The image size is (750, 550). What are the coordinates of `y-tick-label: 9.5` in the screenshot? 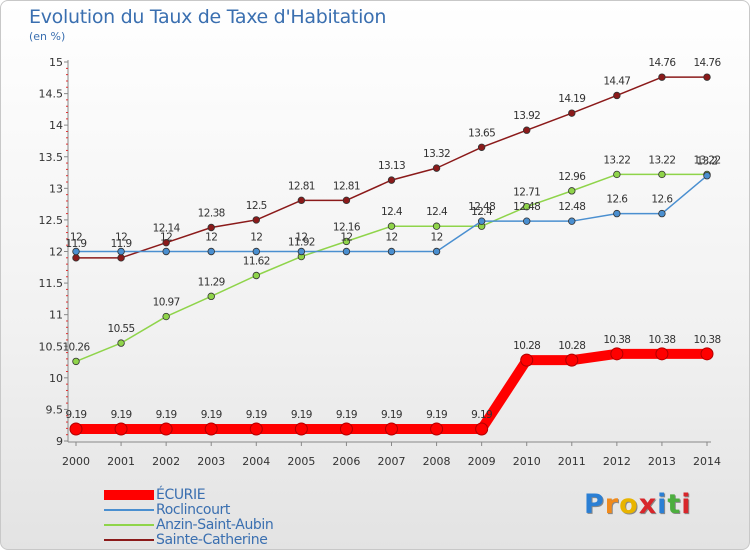 It's located at (55, 409).